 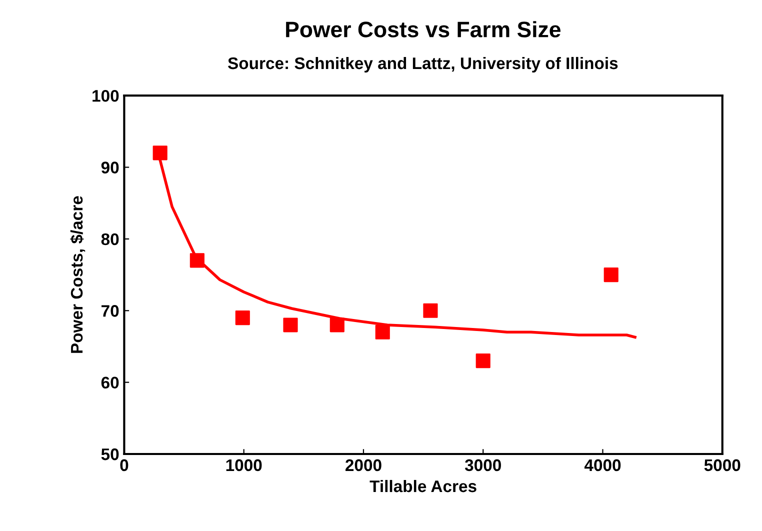 What do you see at coordinates (423, 486) in the screenshot?
I see `x-axis-title: Tillable Acres` at bounding box center [423, 486].